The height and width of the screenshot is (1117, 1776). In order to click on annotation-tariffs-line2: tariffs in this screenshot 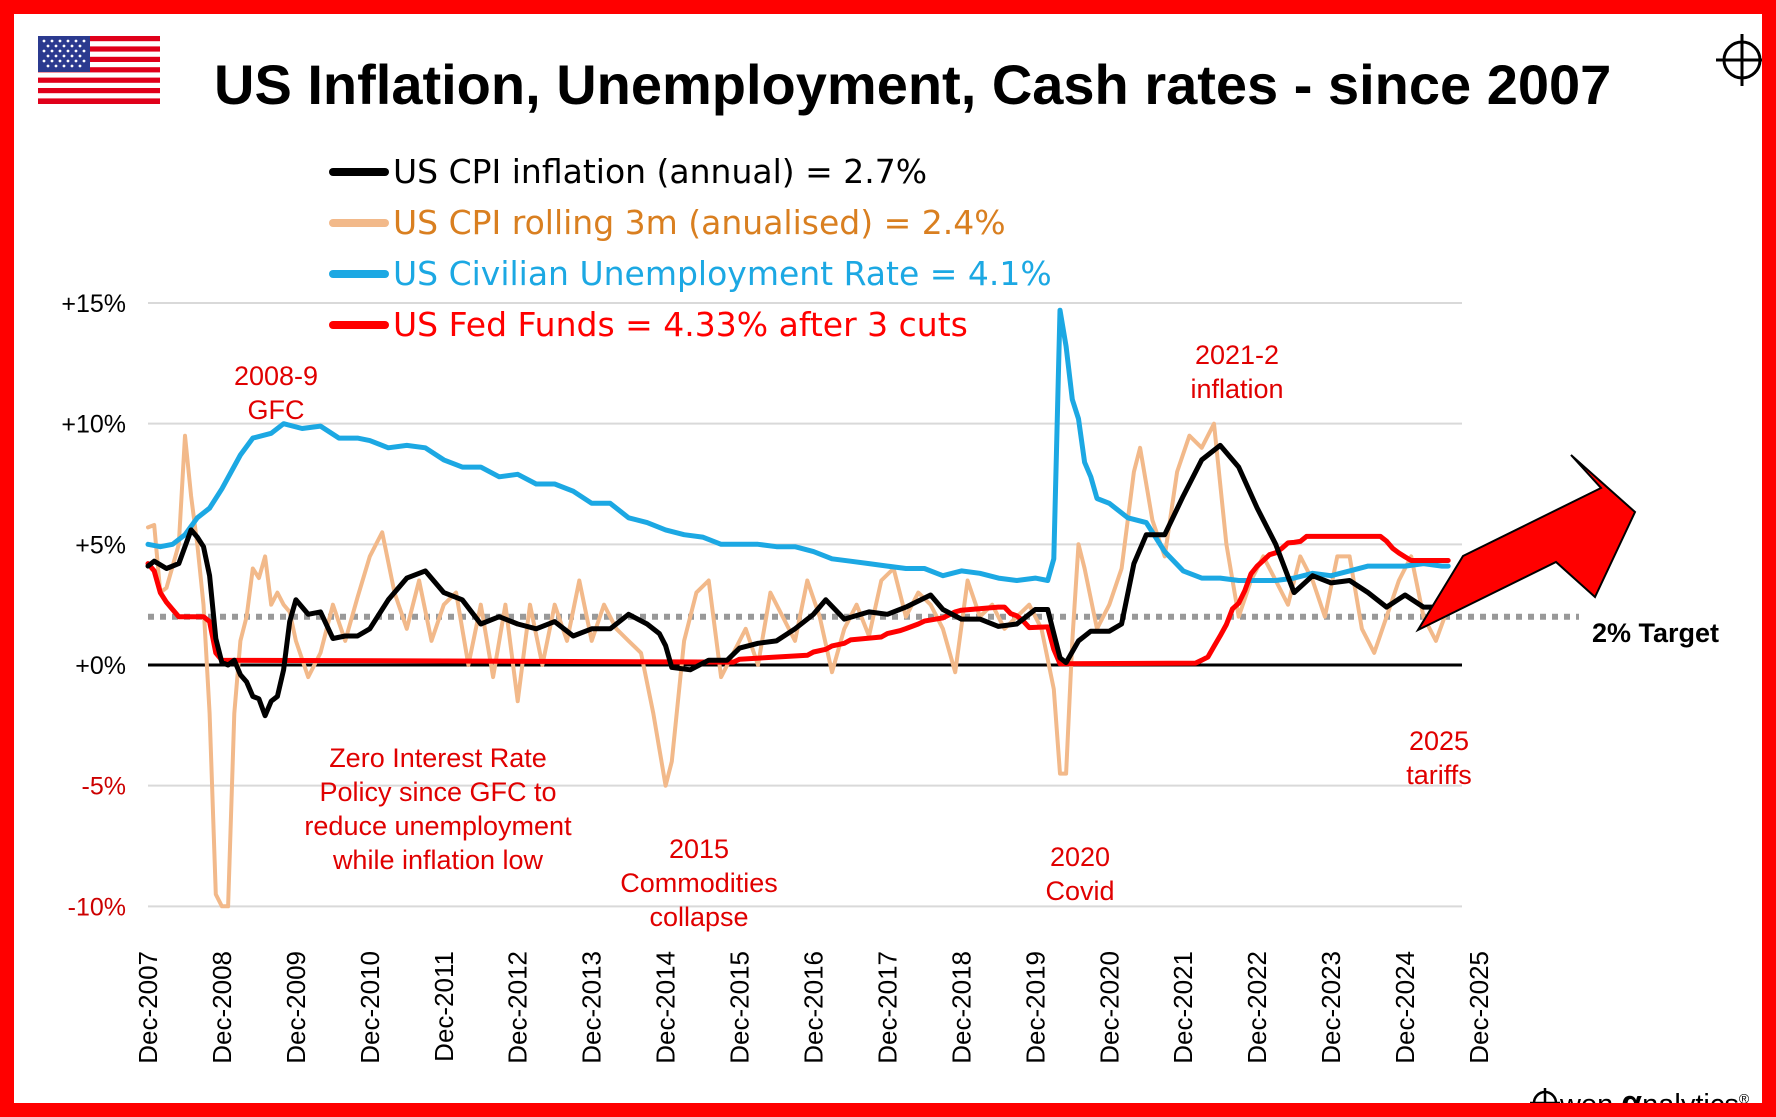, I will do `click(1439, 775)`.